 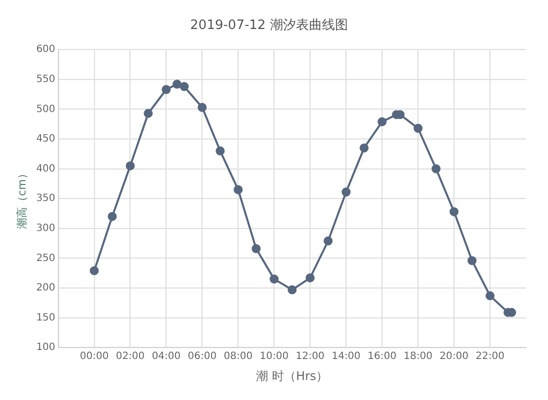 What do you see at coordinates (46, 50) in the screenshot?
I see `y-tick-label: 600` at bounding box center [46, 50].